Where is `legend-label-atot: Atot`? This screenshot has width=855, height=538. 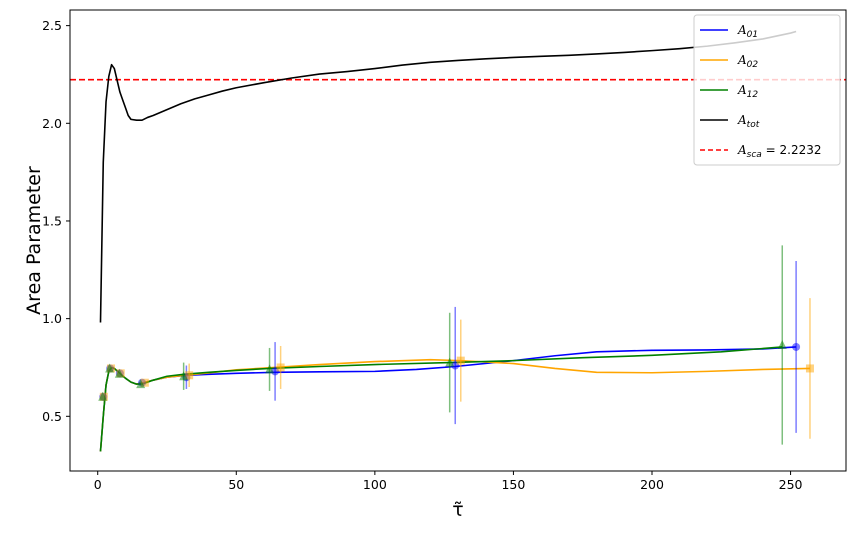 legend-label-atot: Atot is located at coordinates (748, 121).